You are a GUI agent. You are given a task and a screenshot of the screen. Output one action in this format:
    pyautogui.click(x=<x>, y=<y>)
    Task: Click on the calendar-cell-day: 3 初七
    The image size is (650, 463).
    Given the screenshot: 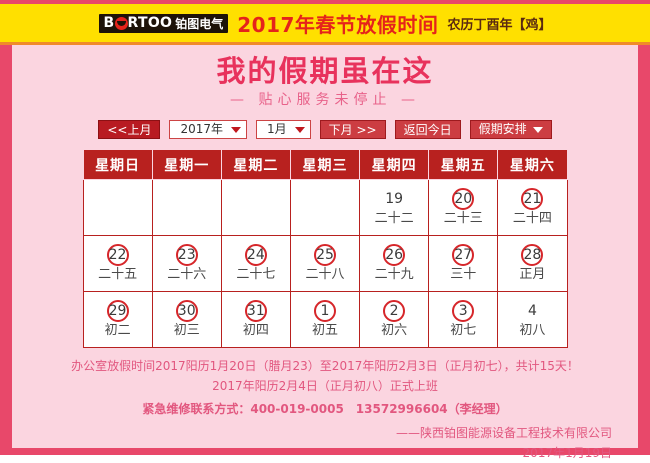 What is the action you would take?
    pyautogui.click(x=463, y=319)
    